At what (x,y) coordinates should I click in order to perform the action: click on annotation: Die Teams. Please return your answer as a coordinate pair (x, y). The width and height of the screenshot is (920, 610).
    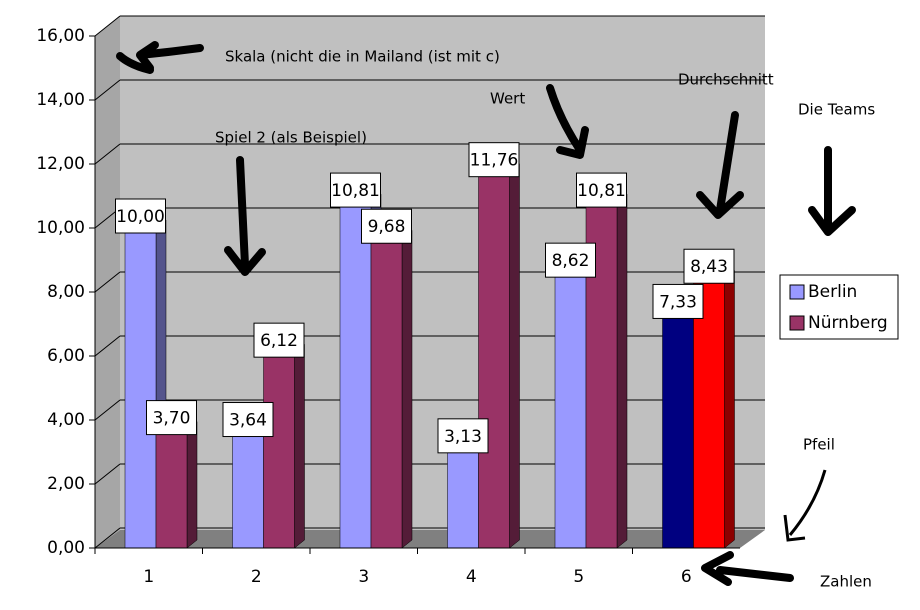
    Looking at the image, I should click on (836, 110).